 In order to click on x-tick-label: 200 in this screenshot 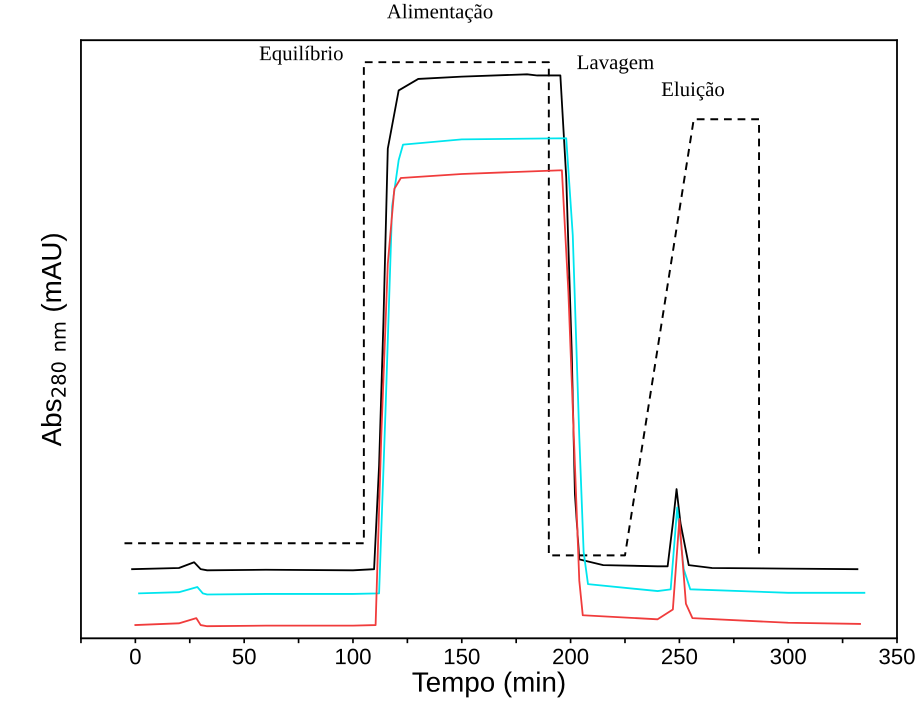, I will do `click(570, 656)`.